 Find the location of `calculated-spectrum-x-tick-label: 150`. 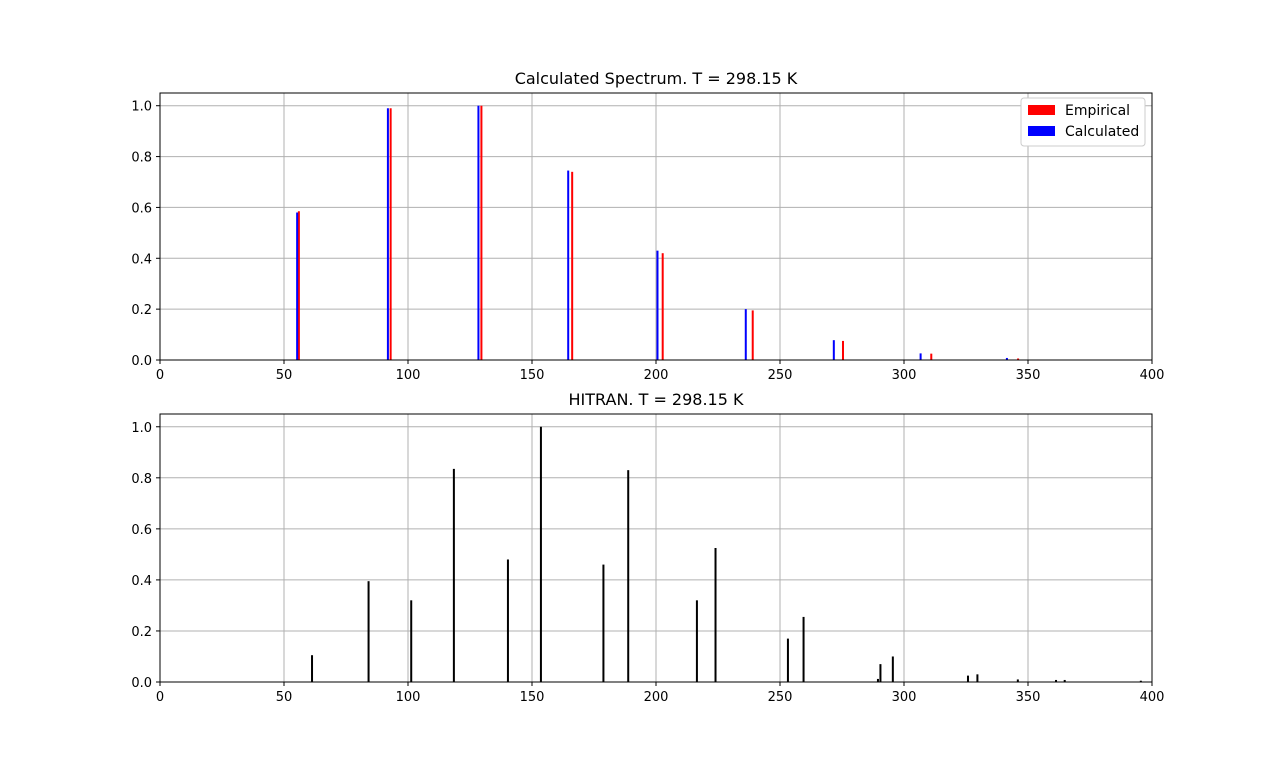

calculated-spectrum-x-tick-label: 150 is located at coordinates (532, 375).